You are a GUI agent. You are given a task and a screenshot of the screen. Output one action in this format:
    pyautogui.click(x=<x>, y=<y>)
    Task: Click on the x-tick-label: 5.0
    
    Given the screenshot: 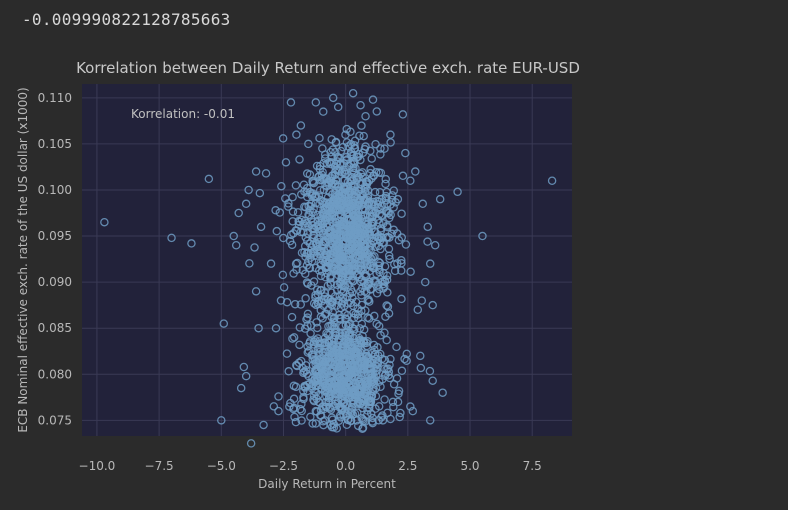 What is the action you would take?
    pyautogui.click(x=469, y=466)
    